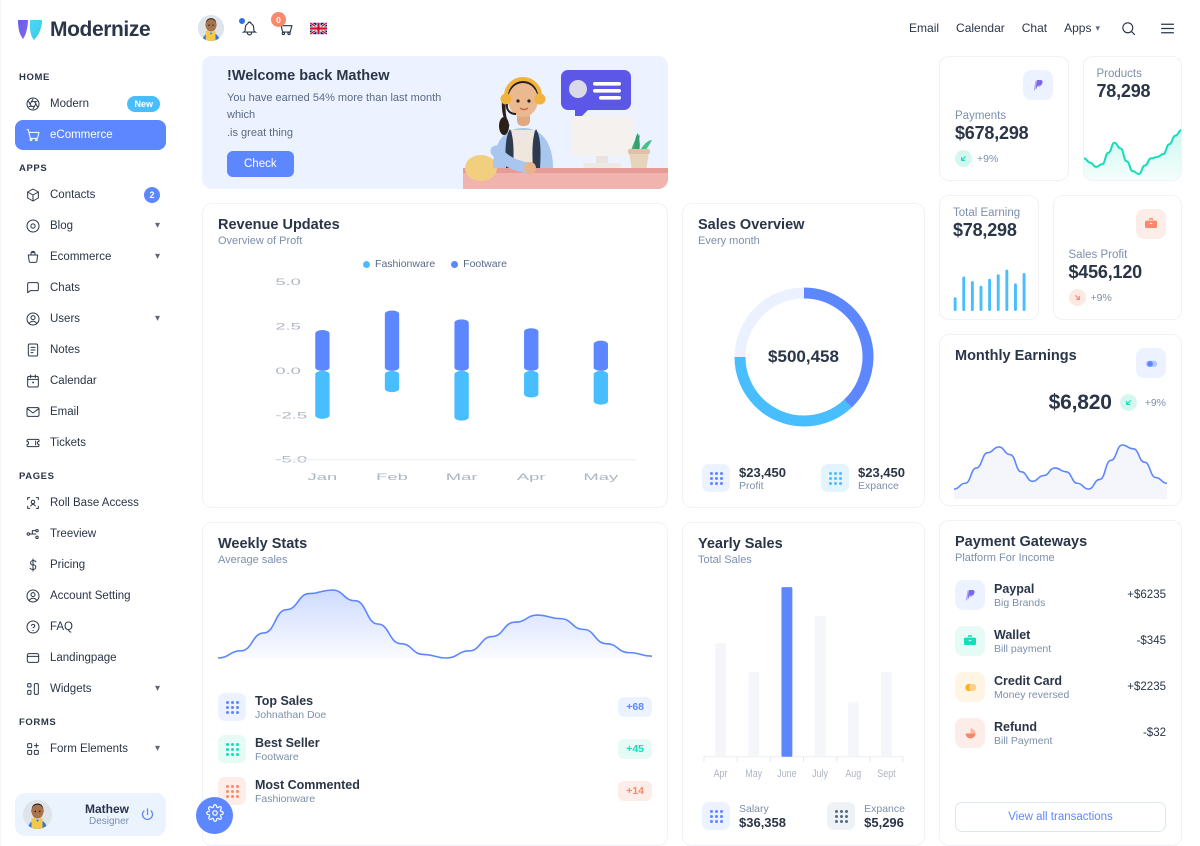  What do you see at coordinates (33, 135) in the screenshot?
I see `shopping-cart-icon` at bounding box center [33, 135].